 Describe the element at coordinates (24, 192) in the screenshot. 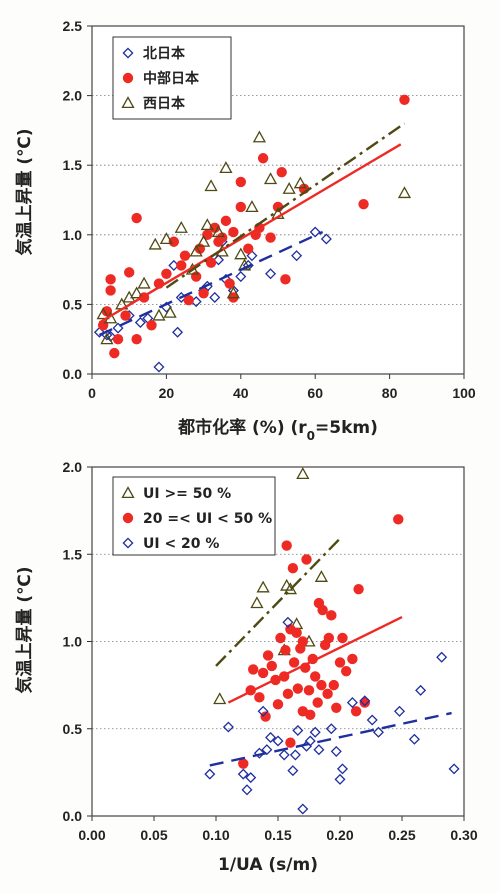

I see `chart1-y-axis-label: 気温上昇量 (℃)` at that location.